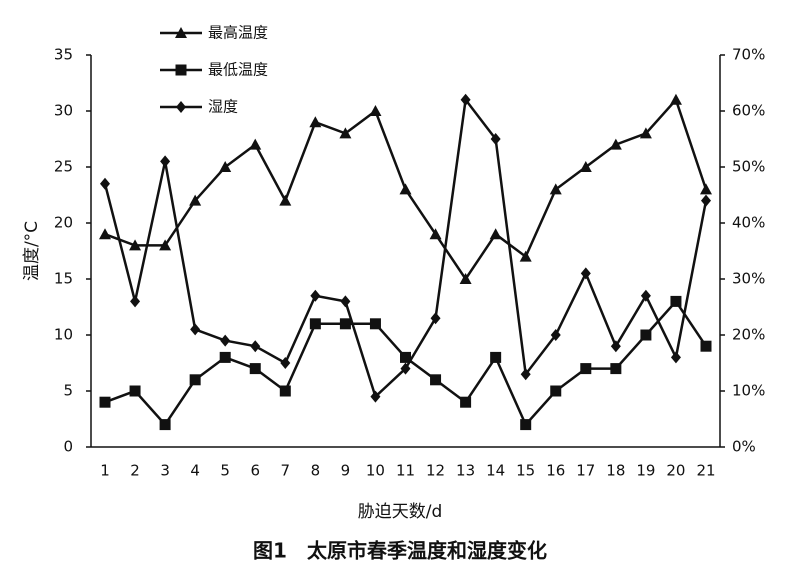 This screenshot has width=800, height=587. What do you see at coordinates (165, 471) in the screenshot?
I see `x-tick-label: 3` at bounding box center [165, 471].